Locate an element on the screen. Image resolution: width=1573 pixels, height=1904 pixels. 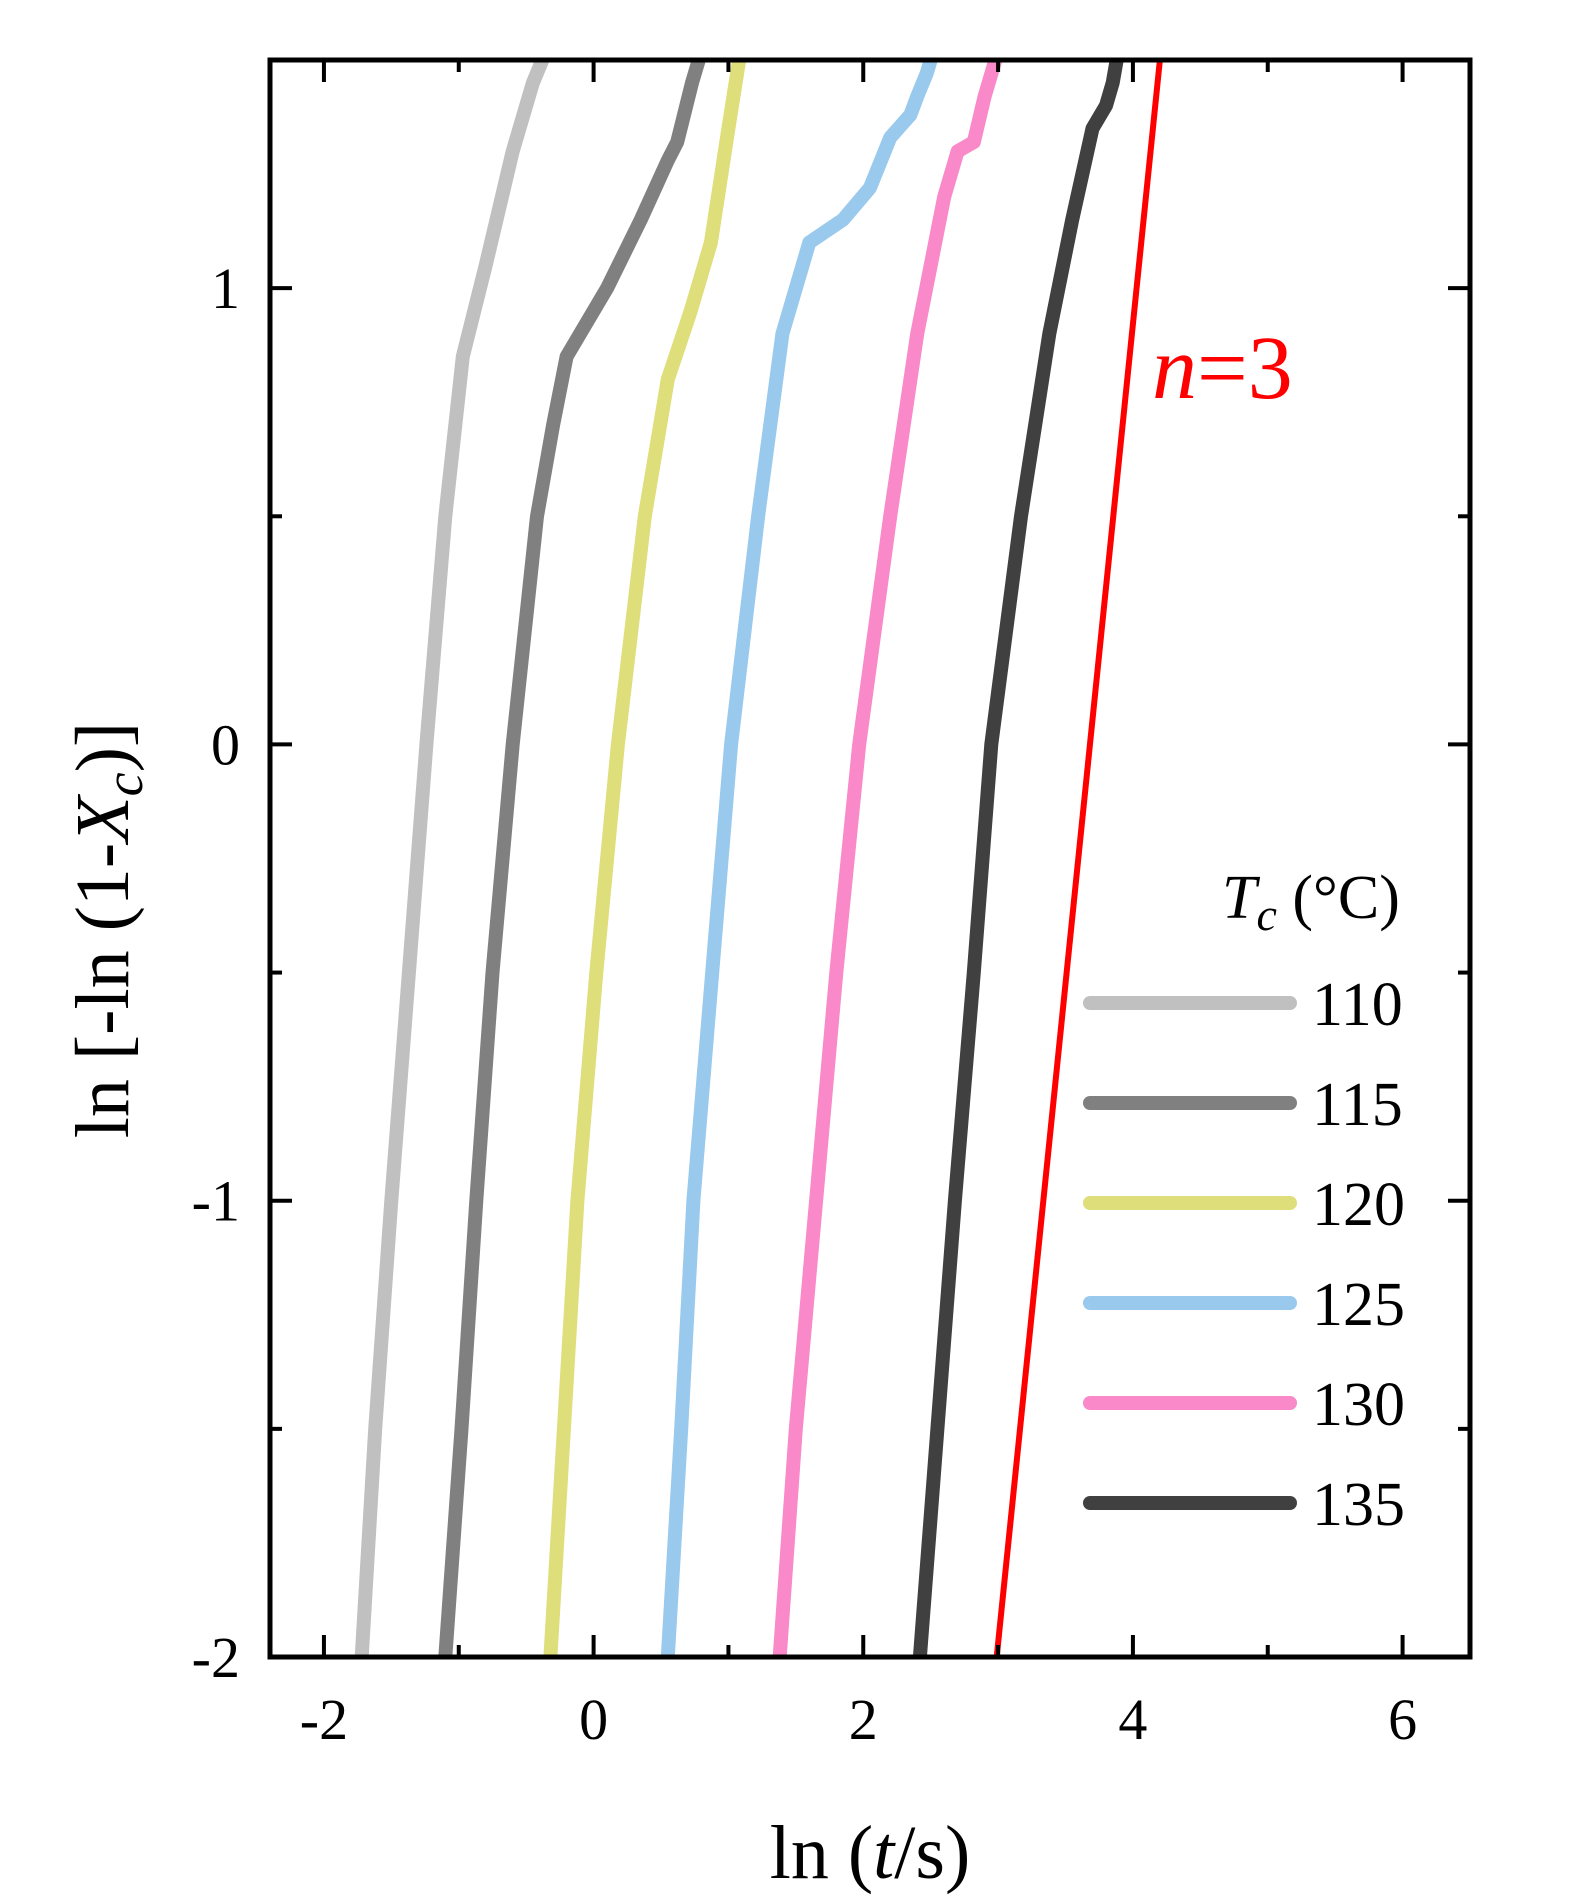
legend-label: 130 is located at coordinates (1358, 1405).